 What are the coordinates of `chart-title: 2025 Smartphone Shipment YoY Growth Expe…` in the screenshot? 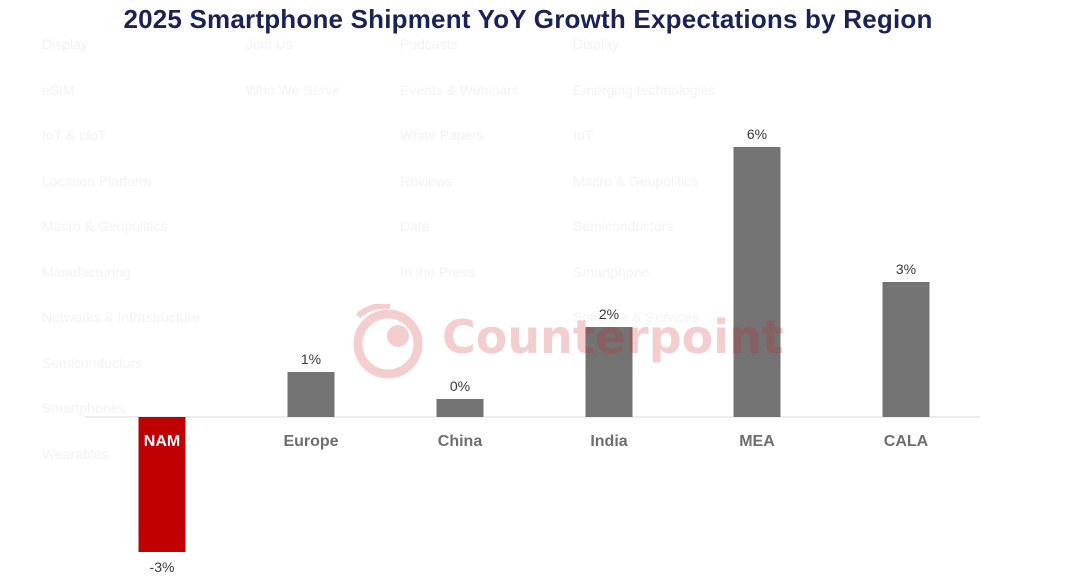 It's located at (528, 19).